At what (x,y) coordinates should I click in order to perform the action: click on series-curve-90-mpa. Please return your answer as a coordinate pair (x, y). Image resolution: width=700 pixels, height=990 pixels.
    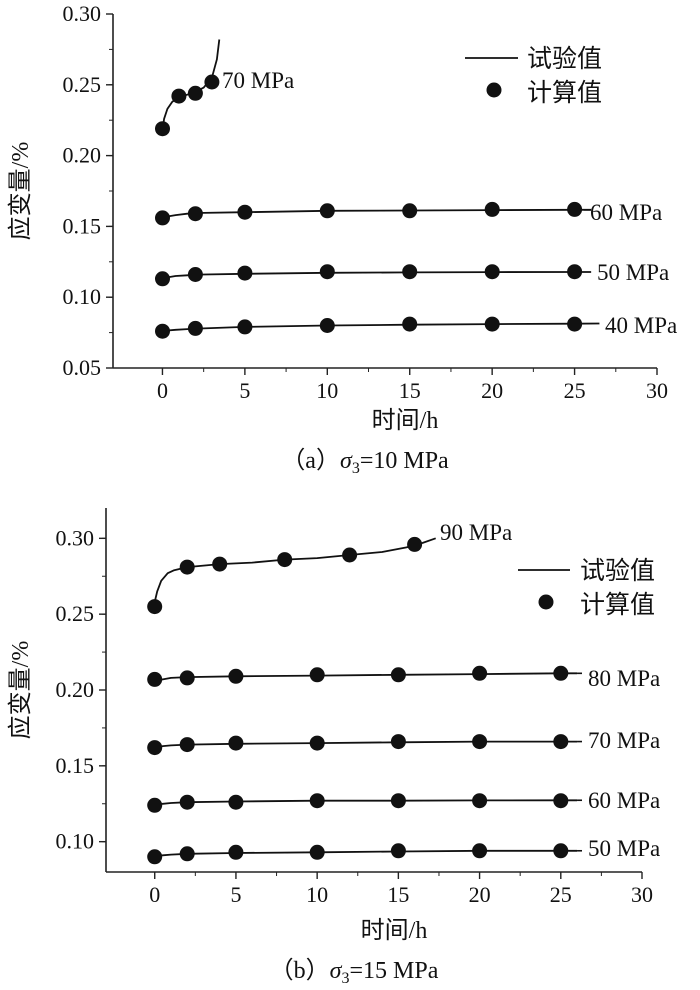
    Looking at the image, I should click on (295, 570).